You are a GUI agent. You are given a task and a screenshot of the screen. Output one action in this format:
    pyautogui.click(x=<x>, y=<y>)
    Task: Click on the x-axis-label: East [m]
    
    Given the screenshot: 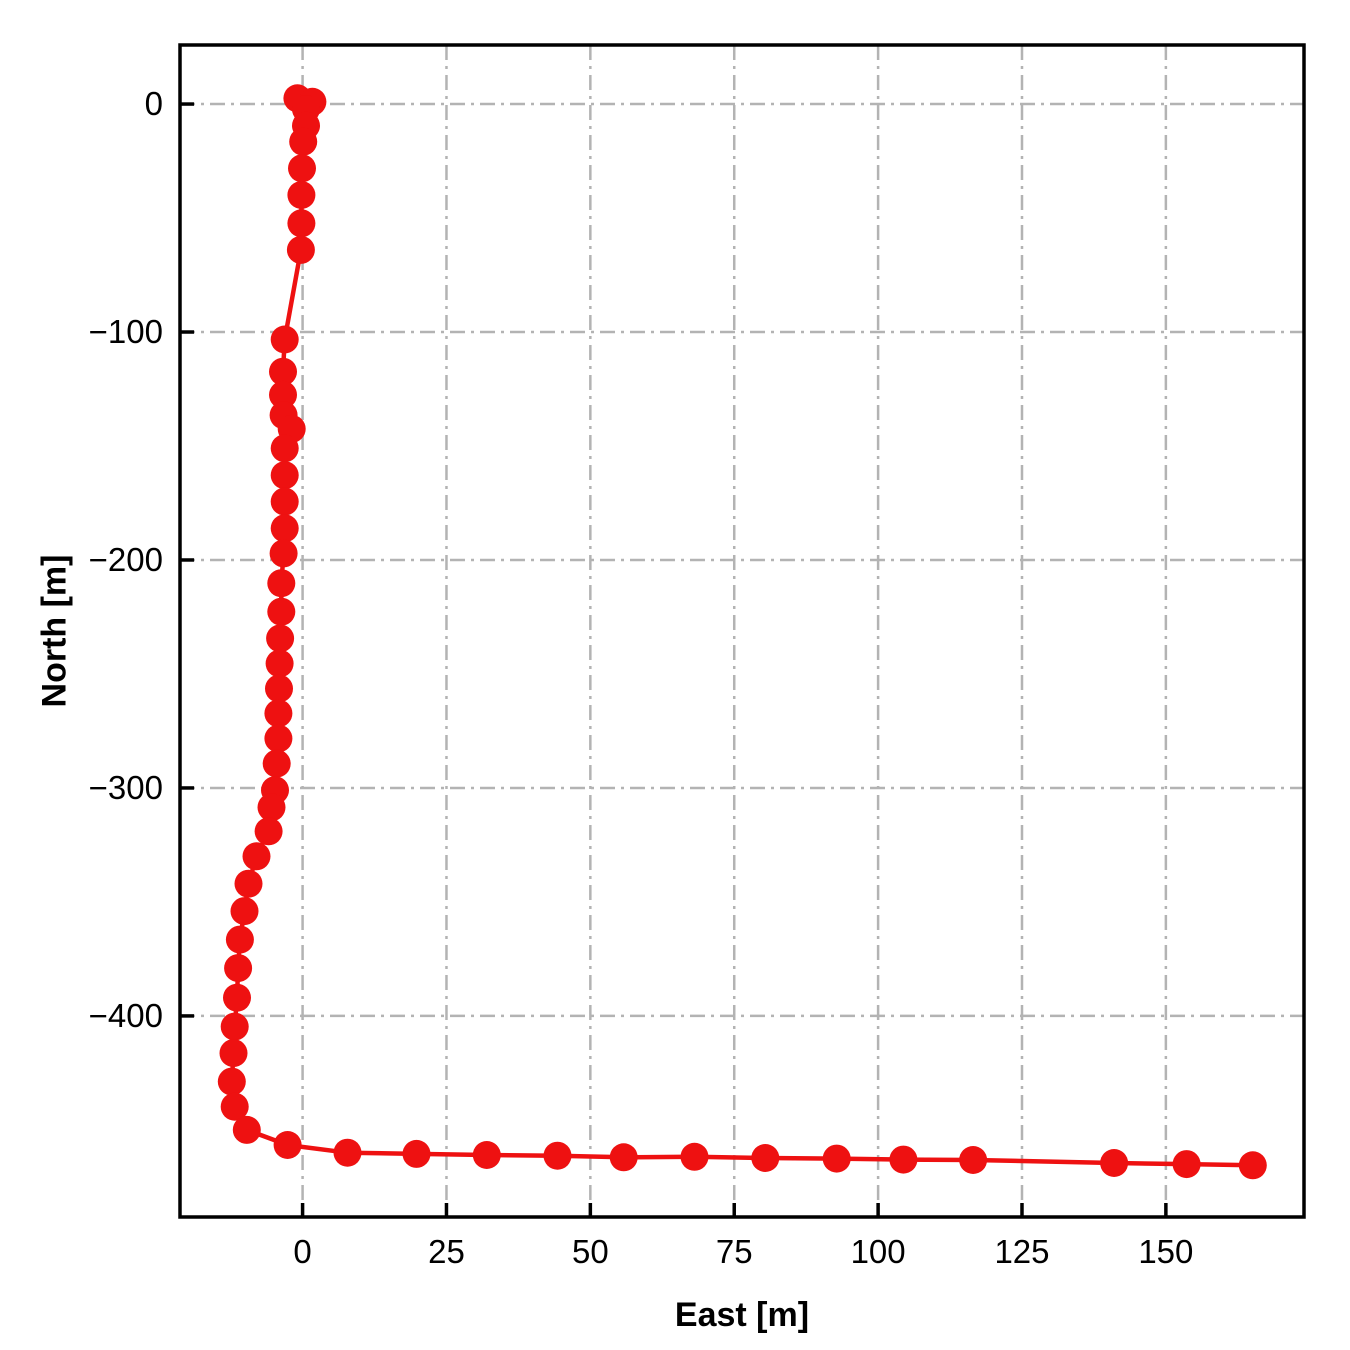 What is the action you would take?
    pyautogui.click(x=742, y=1315)
    